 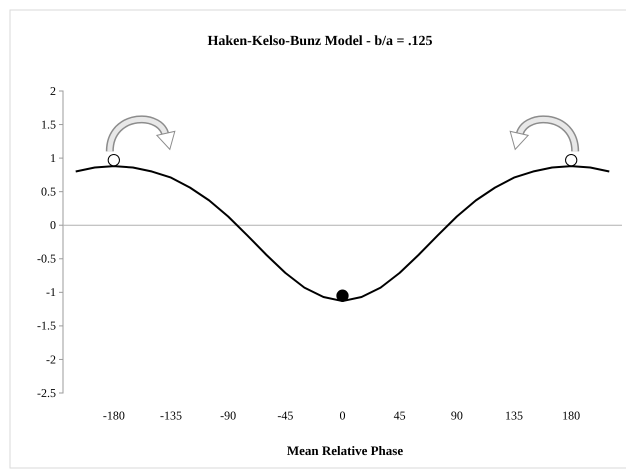 What do you see at coordinates (53, 157) in the screenshot?
I see `y-tick-label: 1` at bounding box center [53, 157].